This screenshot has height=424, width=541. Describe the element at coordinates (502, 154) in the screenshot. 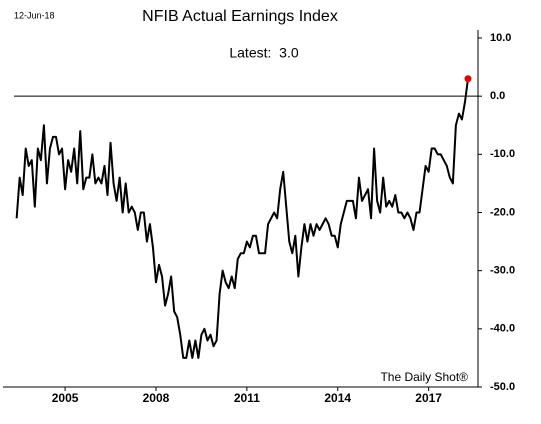

I see `y-tick-label: -10.0` at that location.